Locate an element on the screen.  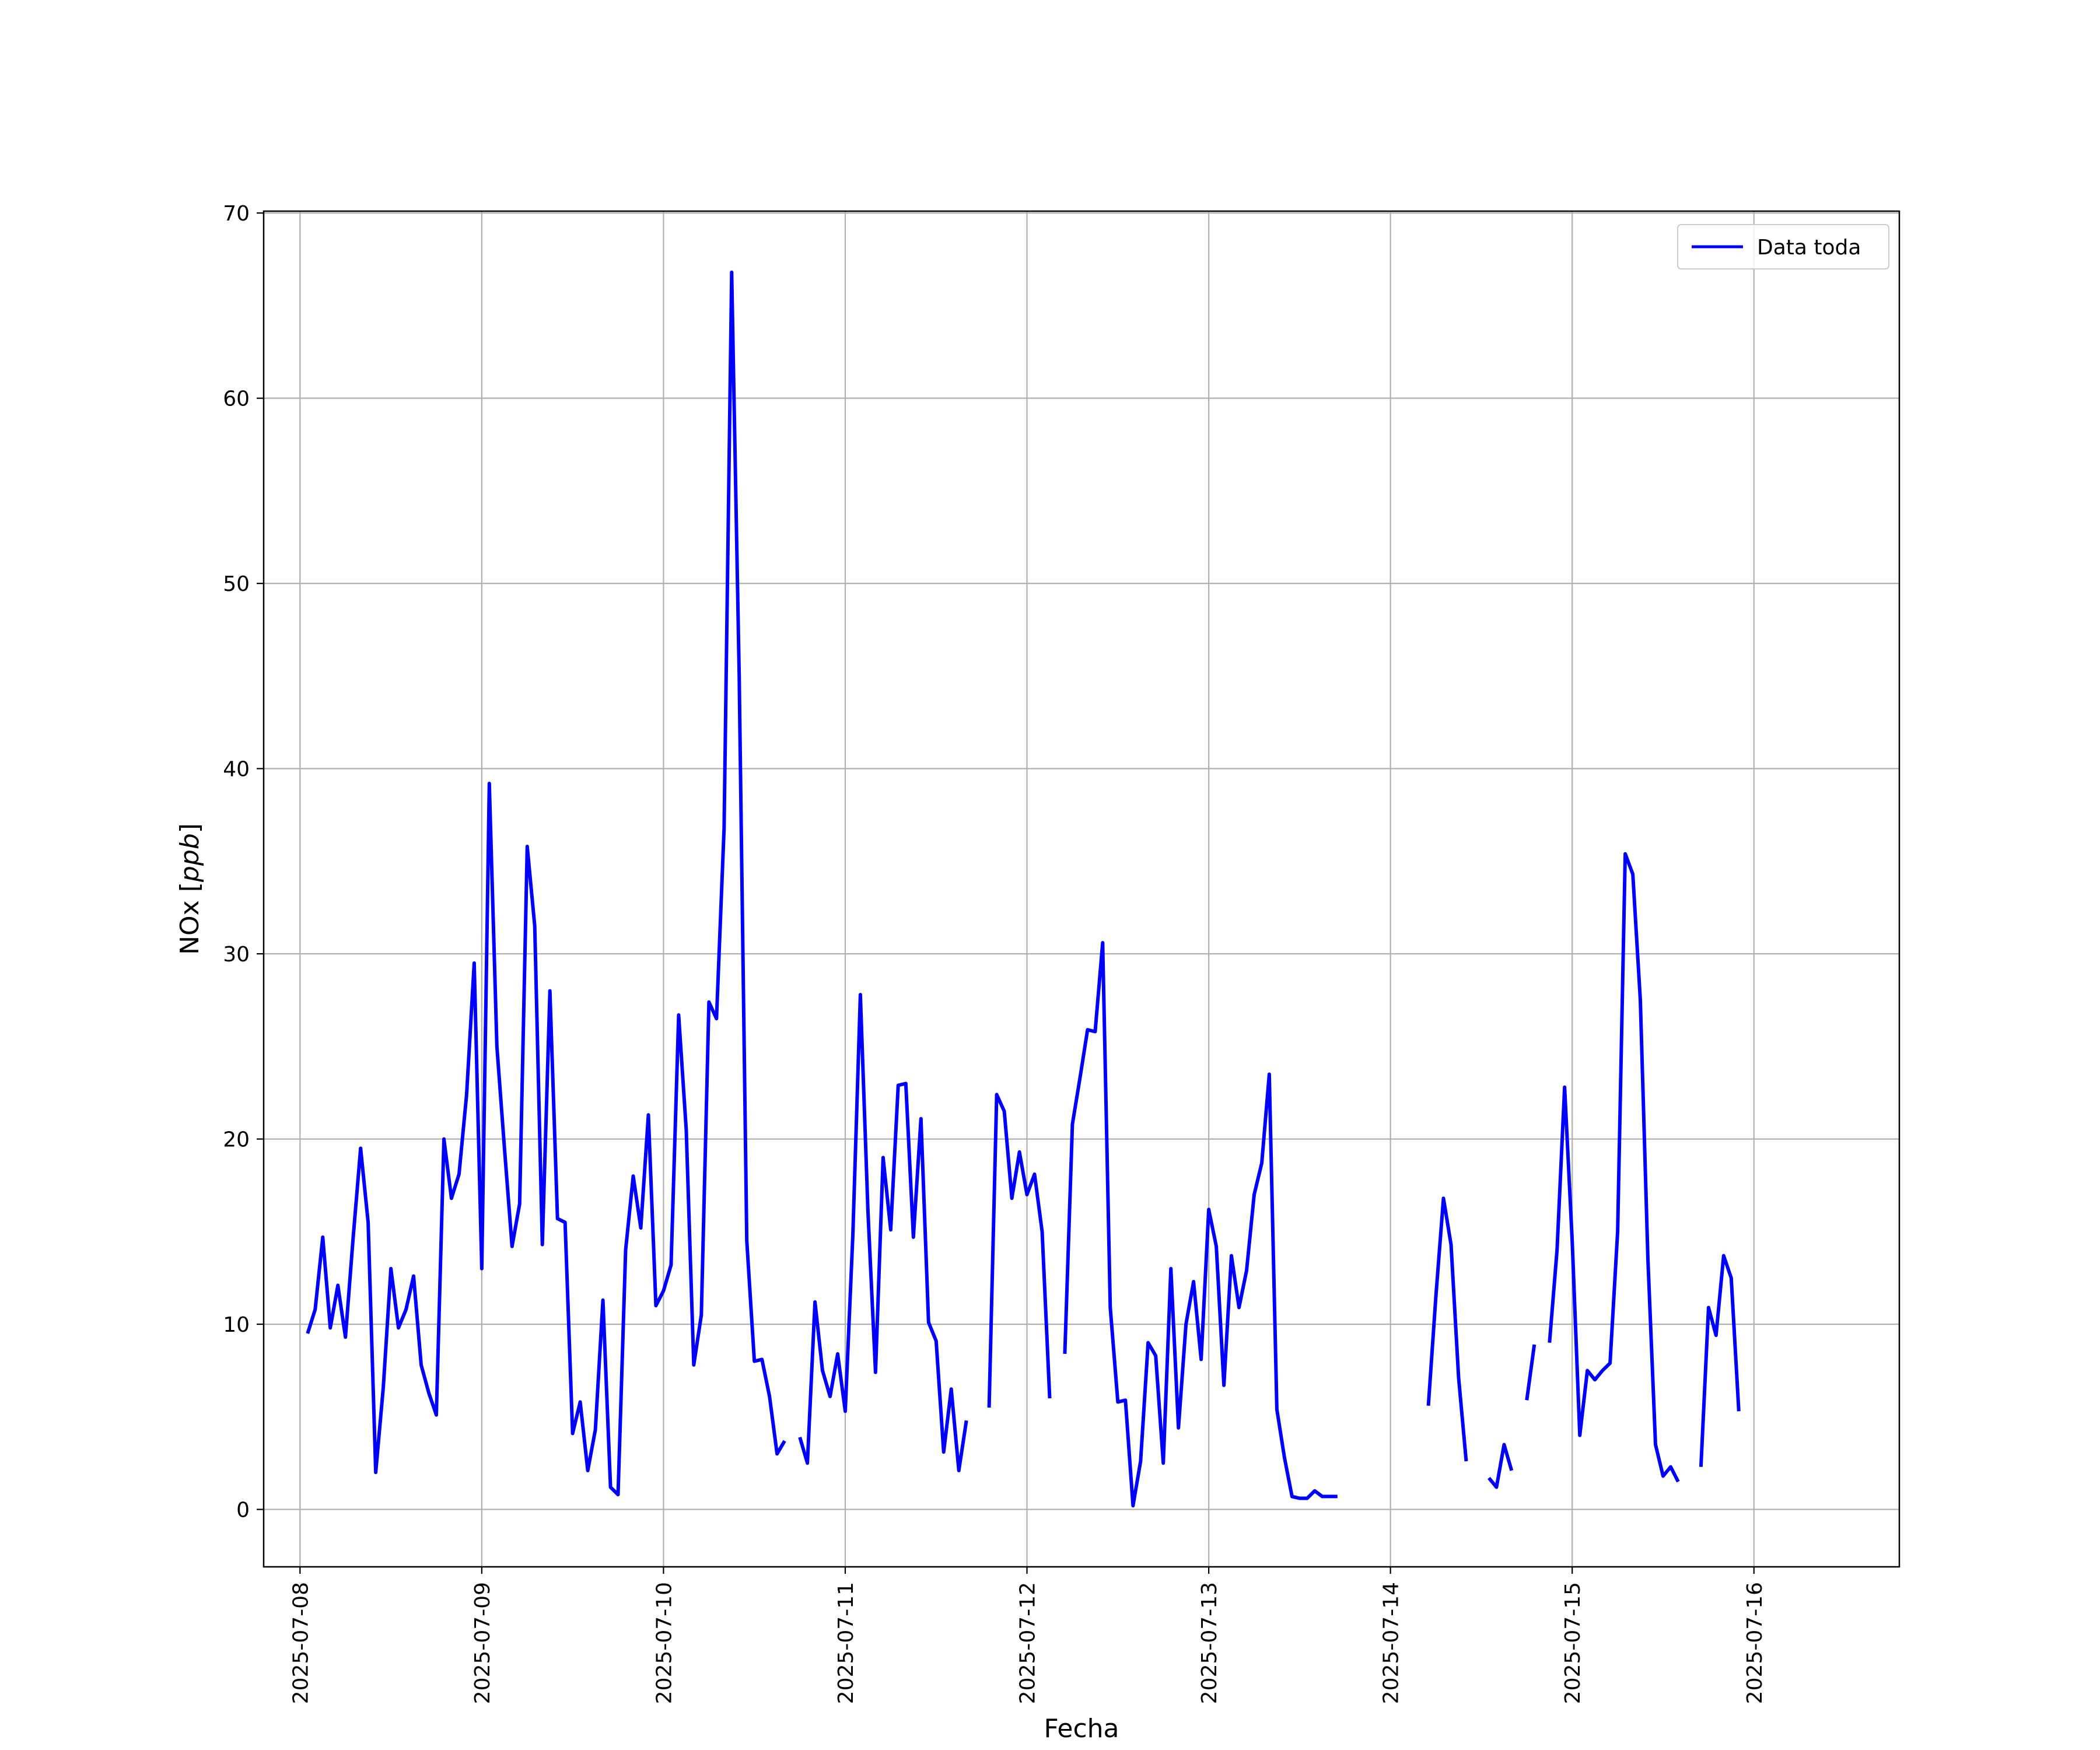
y-tick-label: 20 is located at coordinates (236, 1140).